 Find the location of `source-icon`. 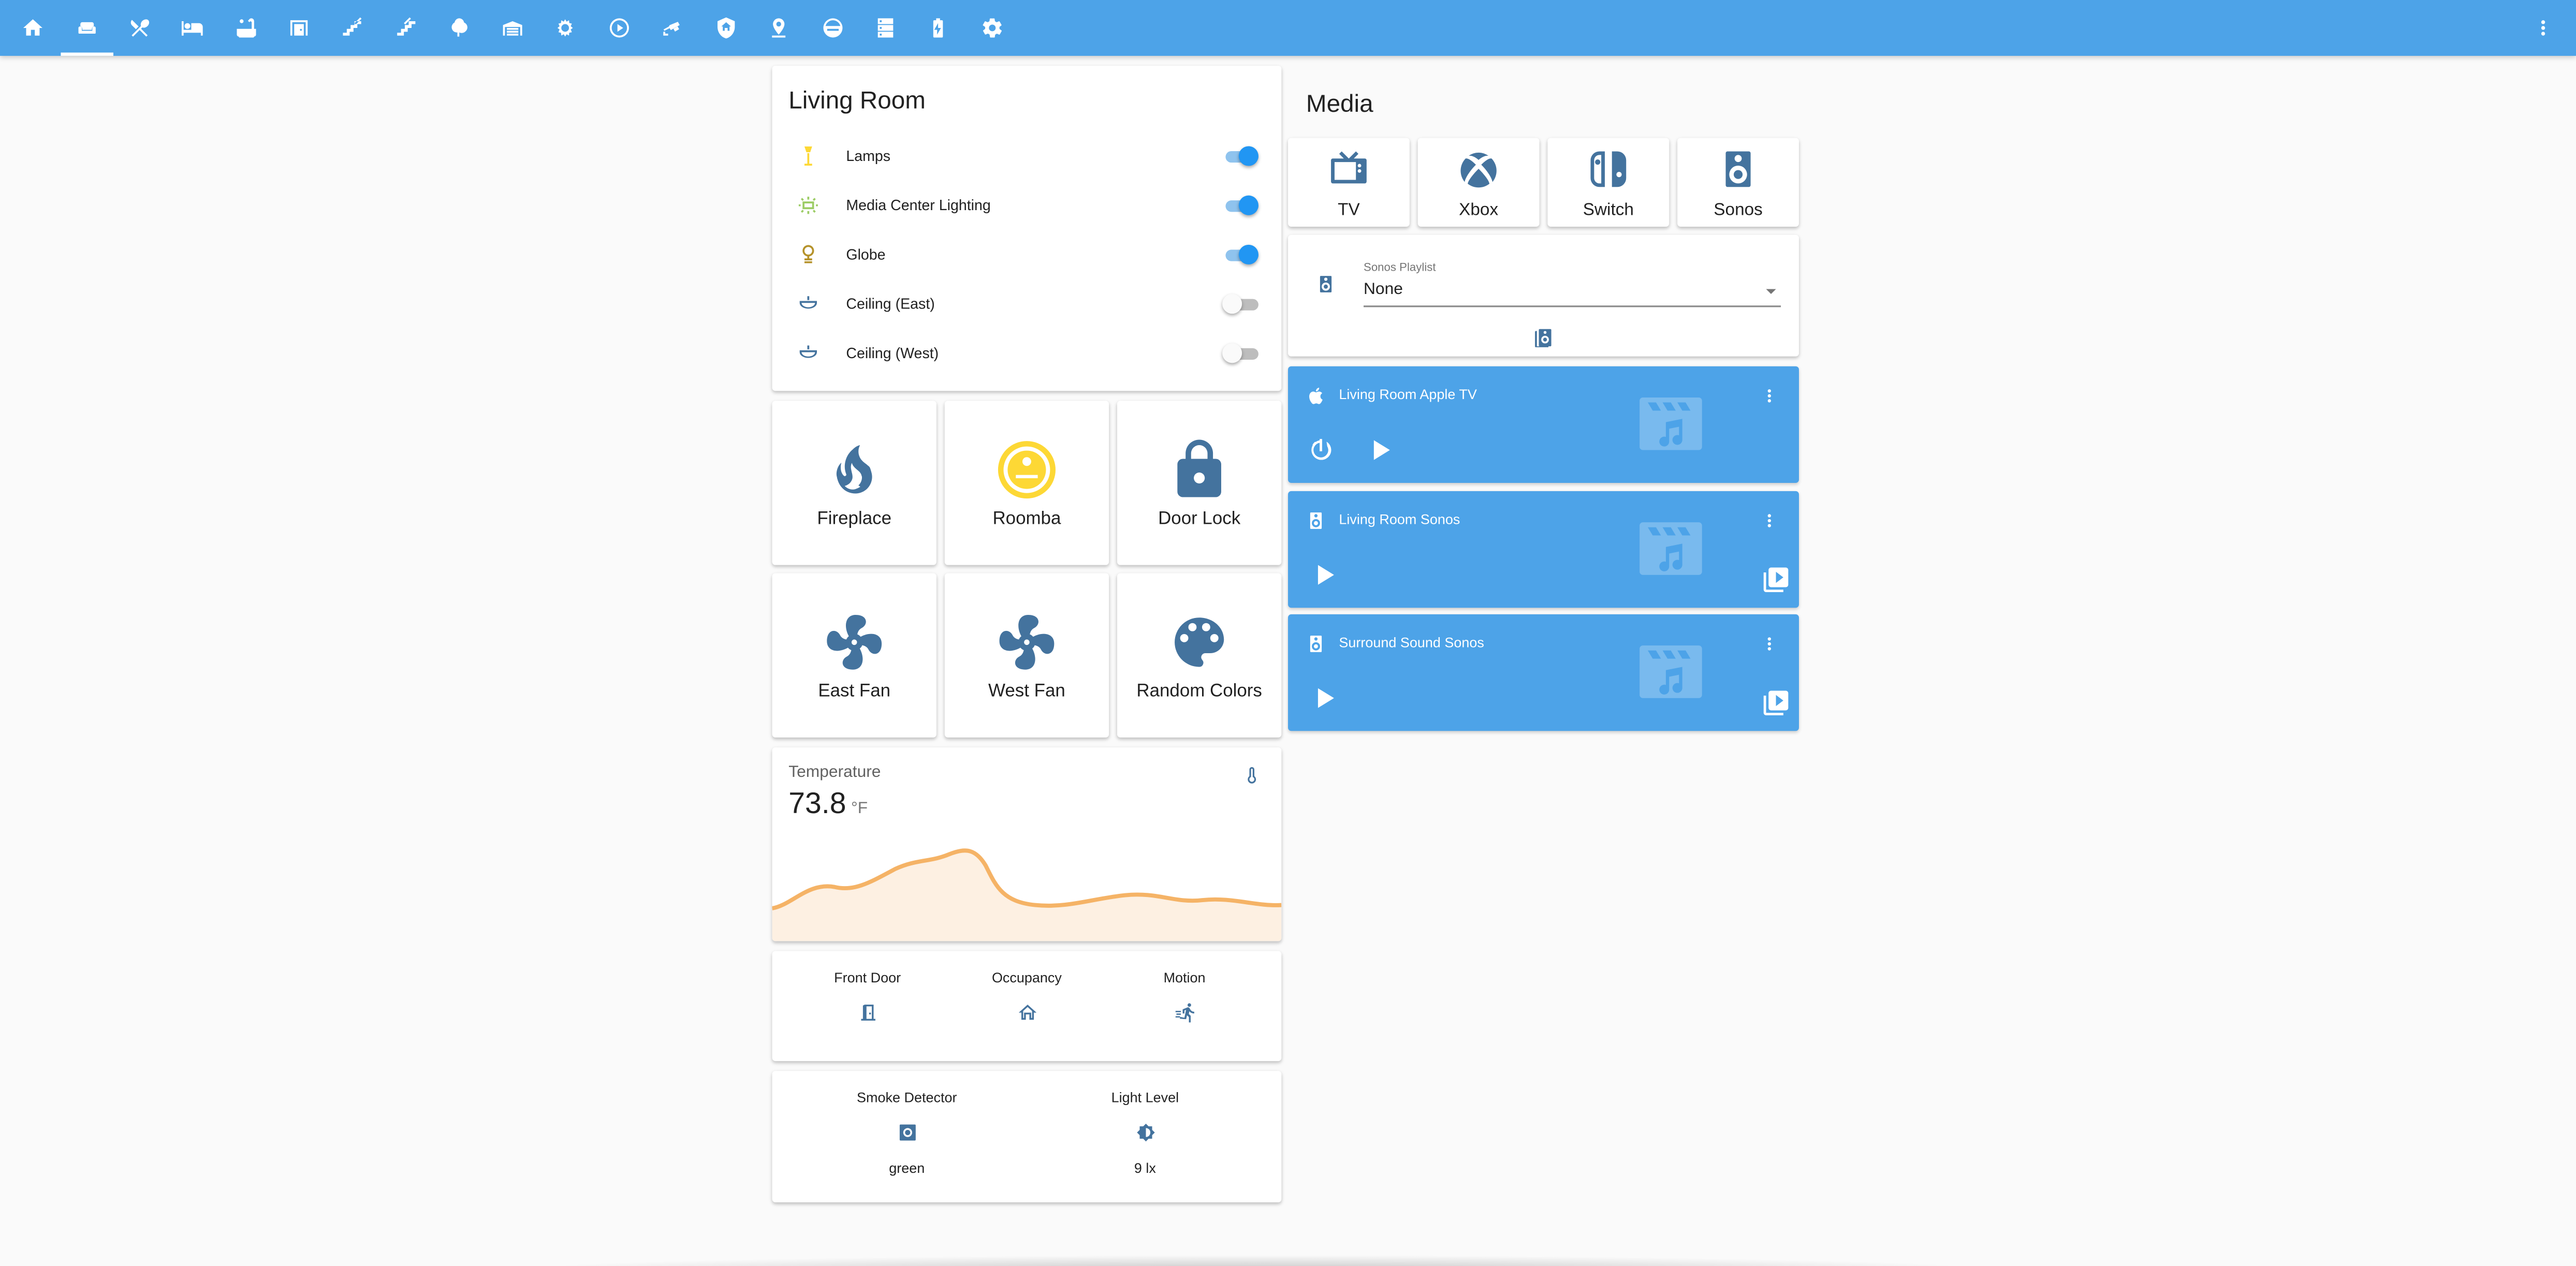

source-icon is located at coordinates (1776, 580).